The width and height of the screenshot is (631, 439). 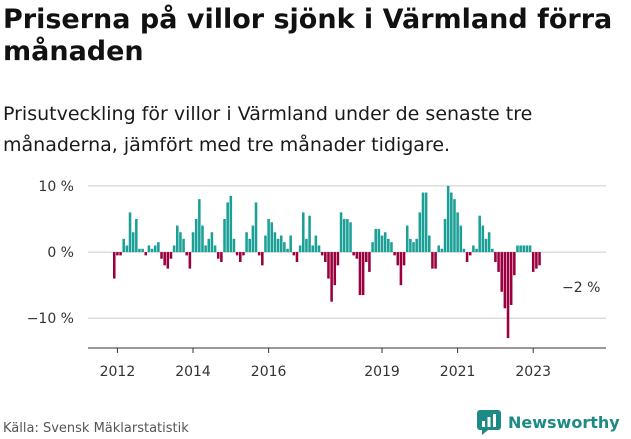 What do you see at coordinates (96, 428) in the screenshot?
I see `source-note: Källa: Svensk Mäklarstatistik` at bounding box center [96, 428].